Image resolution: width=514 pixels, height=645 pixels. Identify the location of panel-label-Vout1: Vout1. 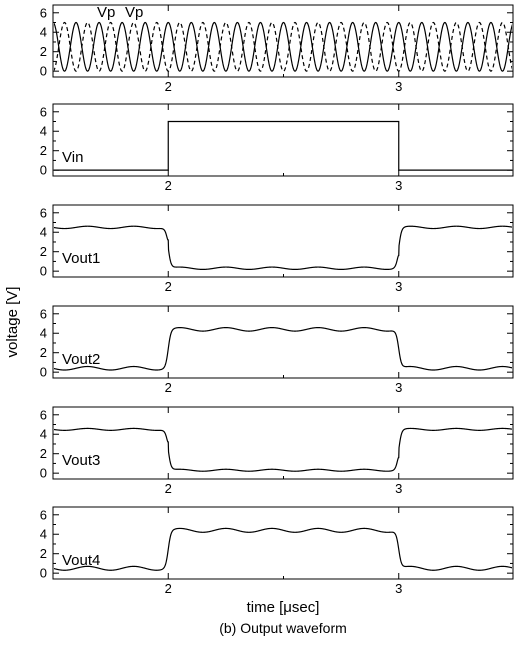
(81, 258).